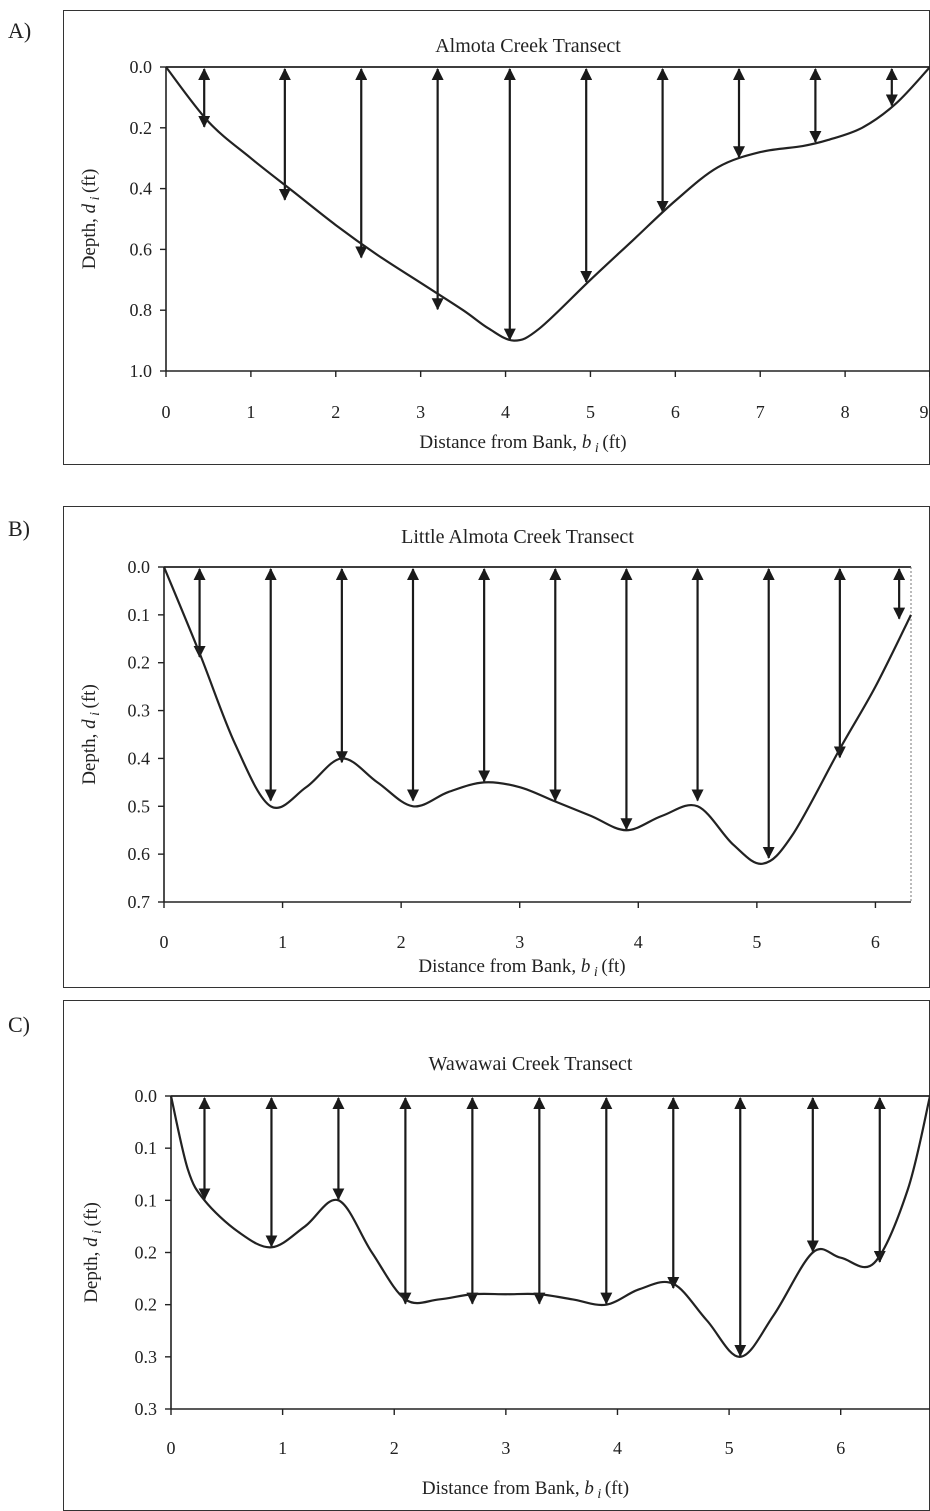 Image resolution: width=930 pixels, height=1511 pixels. What do you see at coordinates (19, 528) in the screenshot?
I see `panel-letter-b: B)` at bounding box center [19, 528].